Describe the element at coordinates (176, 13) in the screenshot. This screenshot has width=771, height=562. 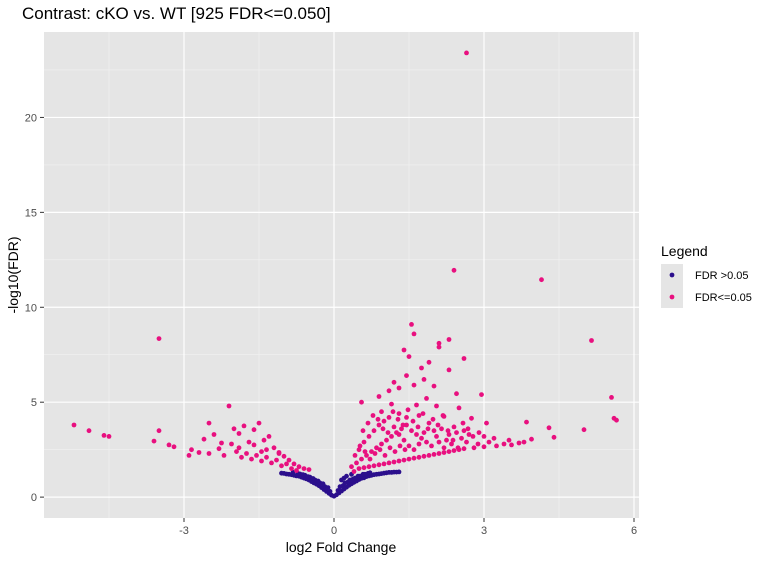
I see `chart-title: Contrast: cKO vs. WT [925 FDR<=0.050]` at that location.